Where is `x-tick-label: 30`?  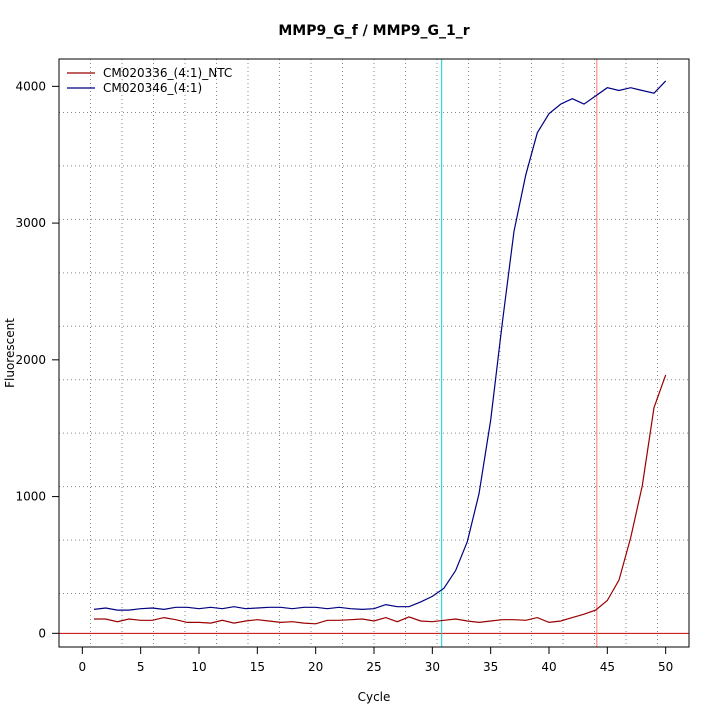 x-tick-label: 30 is located at coordinates (432, 667).